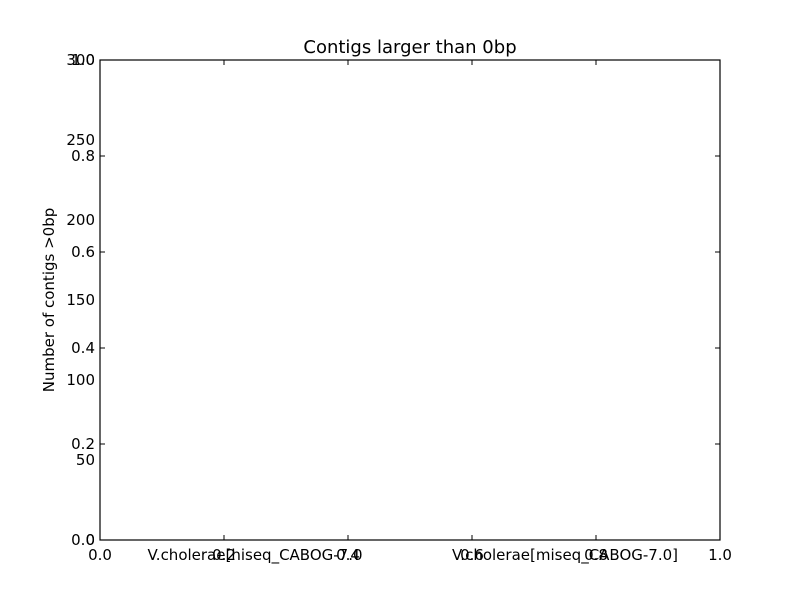 The width and height of the screenshot is (800, 604). Describe the element at coordinates (85, 460) in the screenshot. I see `y-tick-label: 50` at that location.